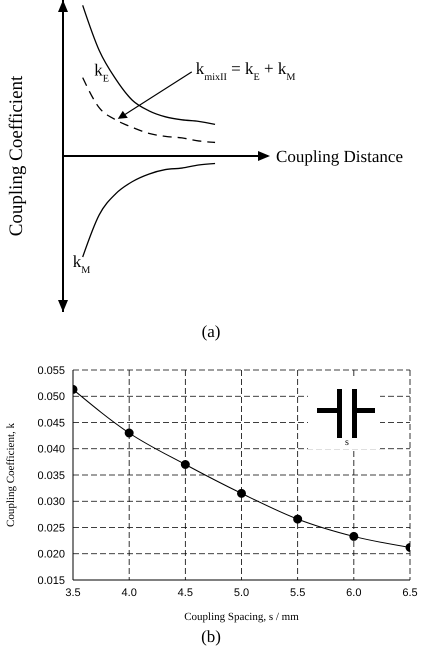 The height and width of the screenshot is (662, 422). What do you see at coordinates (51, 423) in the screenshot?
I see `y-tick-label: 0.045` at bounding box center [51, 423].